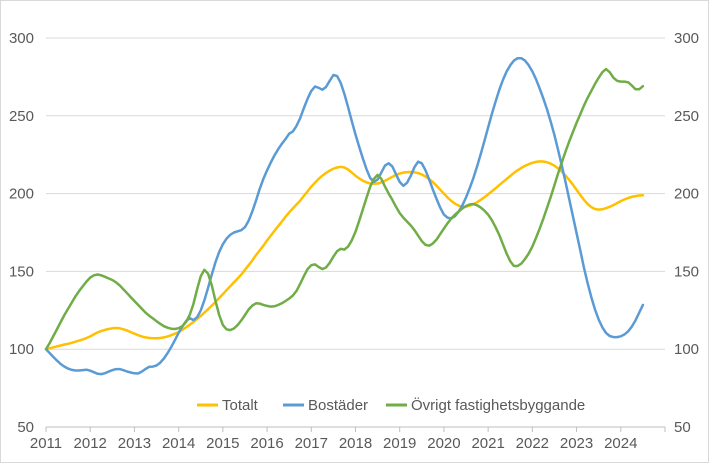 The height and width of the screenshot is (463, 709). I want to click on legend-label-2: Övrigt fastighetsbyggande, so click(498, 405).